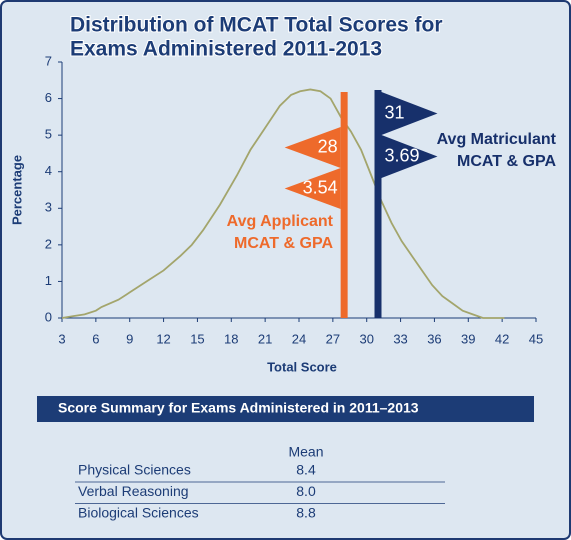 The height and width of the screenshot is (540, 571). Describe the element at coordinates (138, 513) in the screenshot. I see `row-label: Biological Sciences` at that location.